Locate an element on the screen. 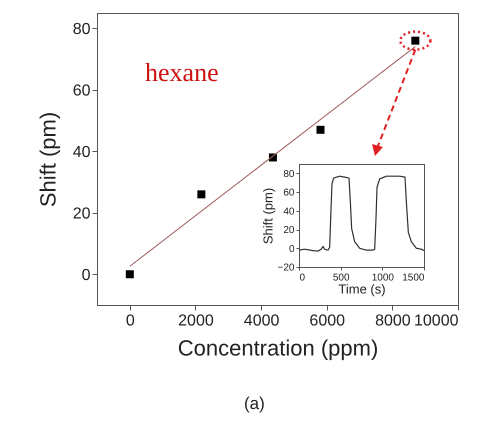 The width and height of the screenshot is (492, 422). x-tick-label: 8000 is located at coordinates (393, 321).